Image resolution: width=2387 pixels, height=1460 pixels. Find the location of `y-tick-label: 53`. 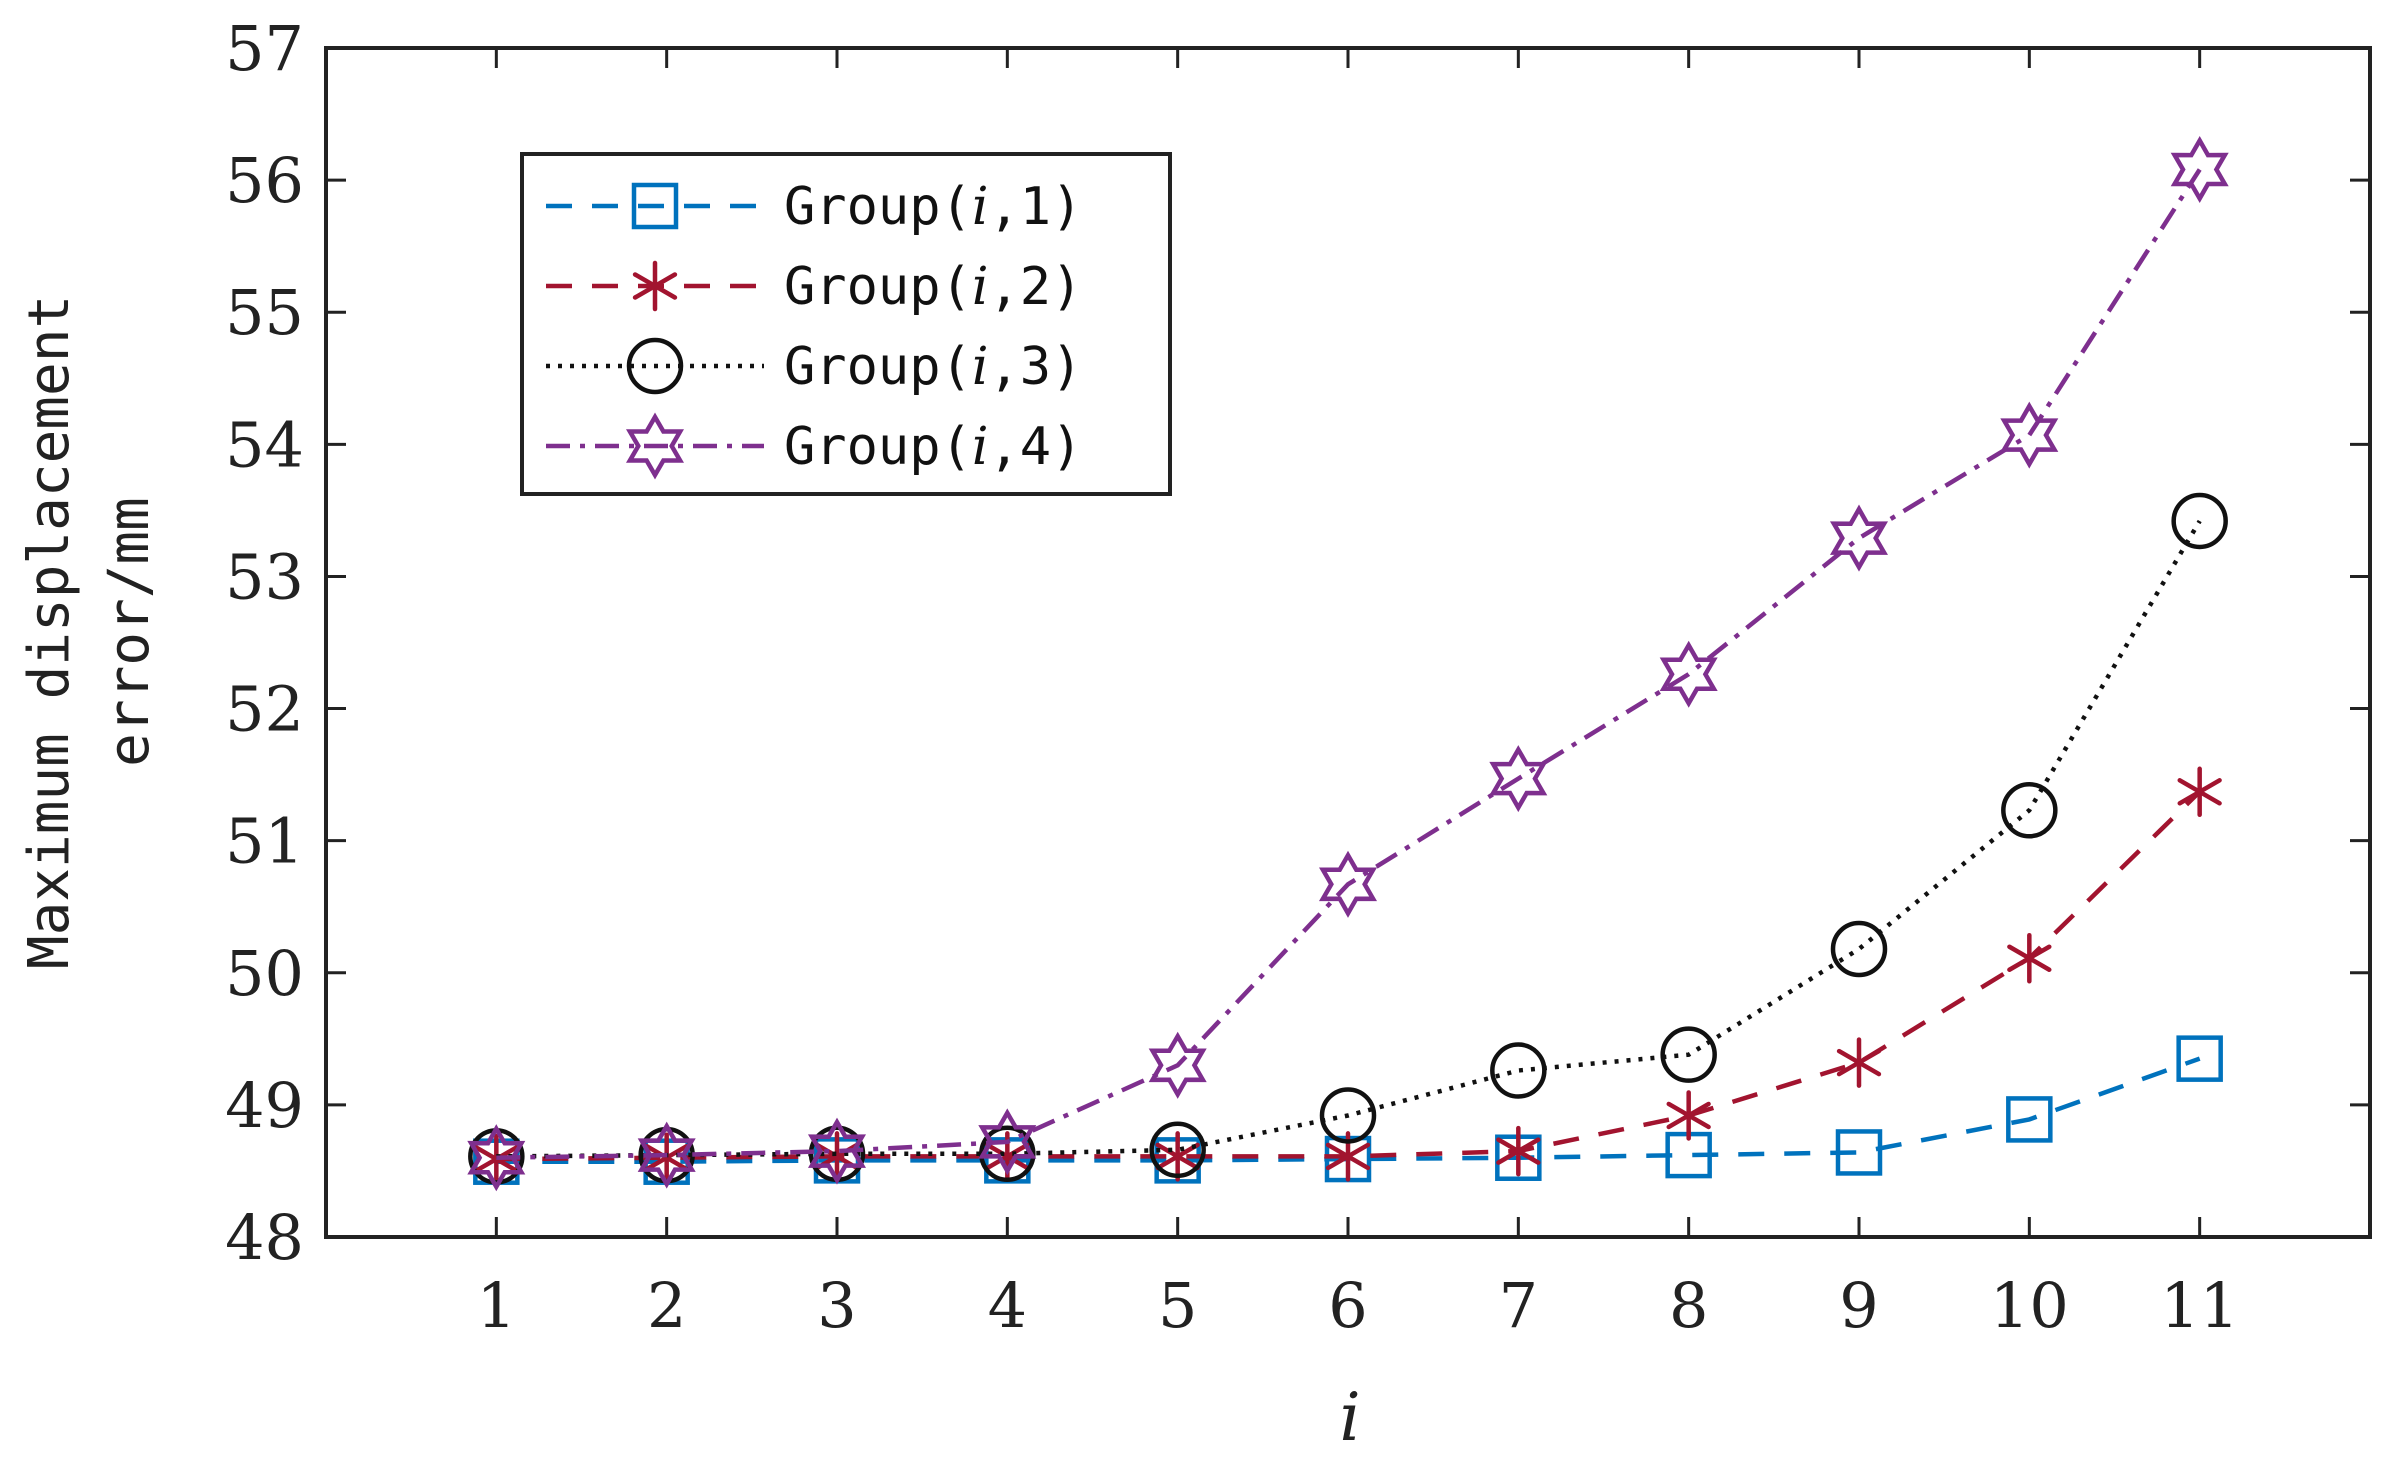

y-tick-label: 53 is located at coordinates (264, 576).